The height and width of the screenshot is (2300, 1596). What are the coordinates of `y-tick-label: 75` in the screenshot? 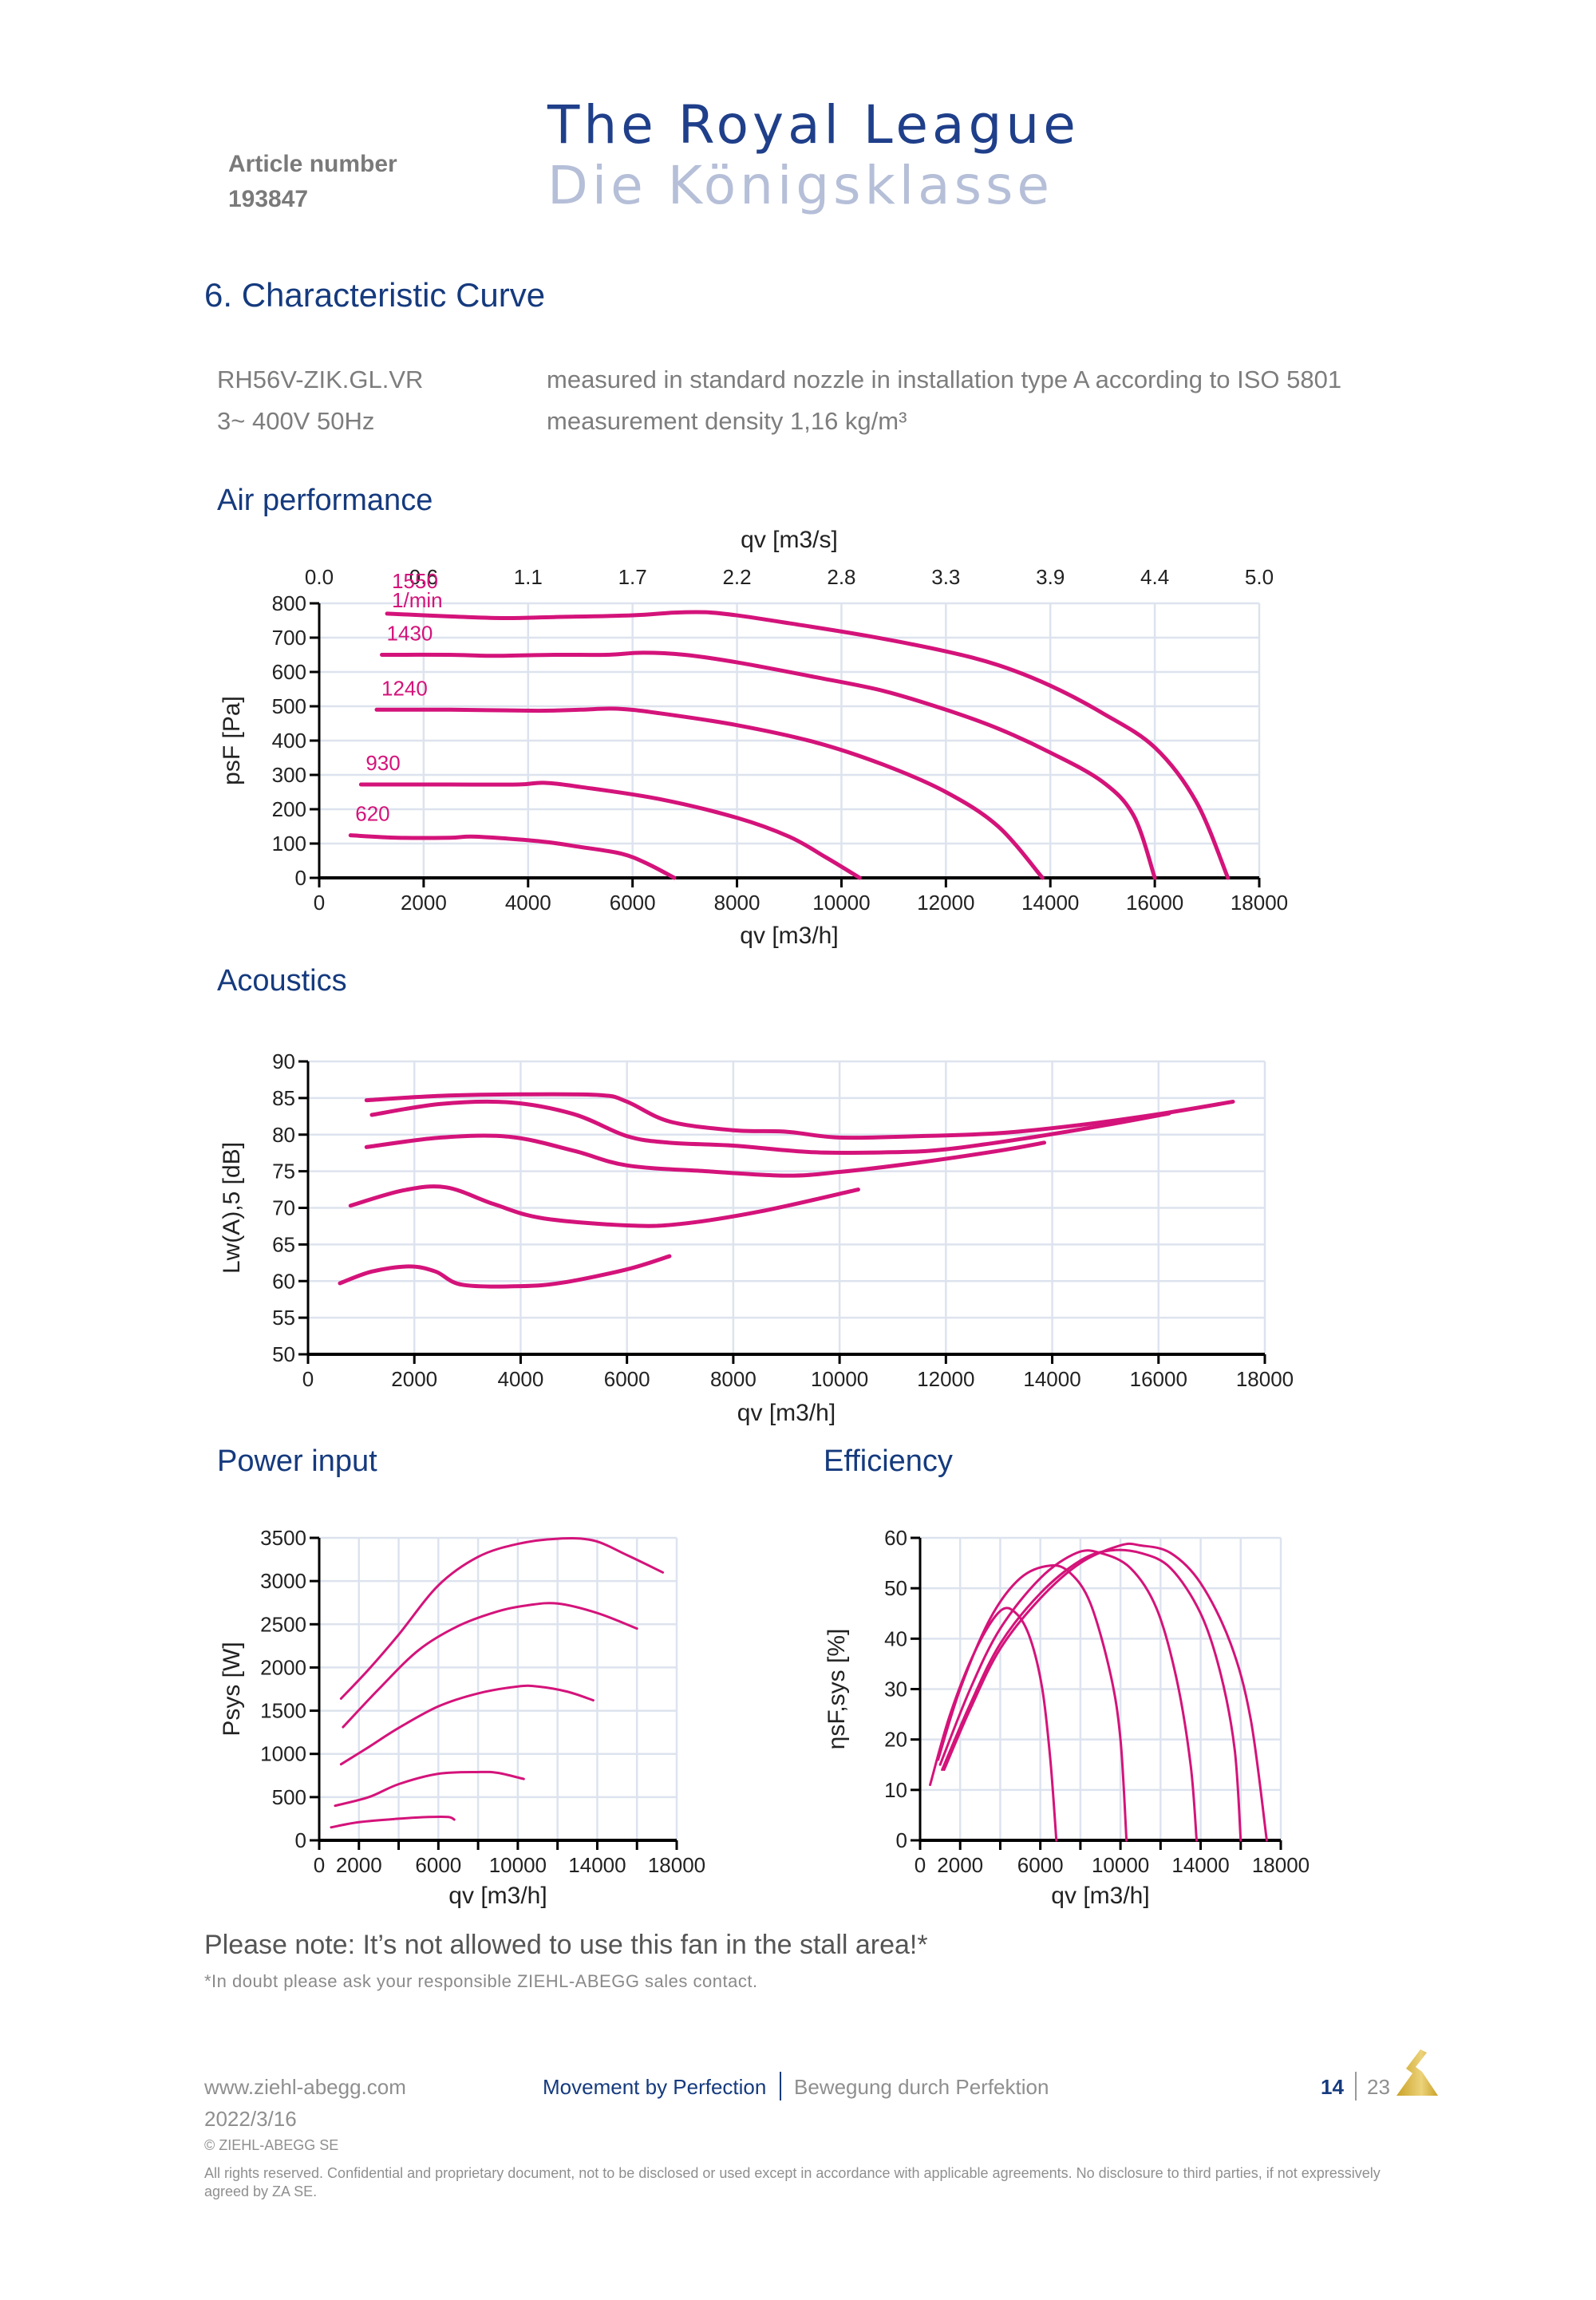 It's located at (283, 1172).